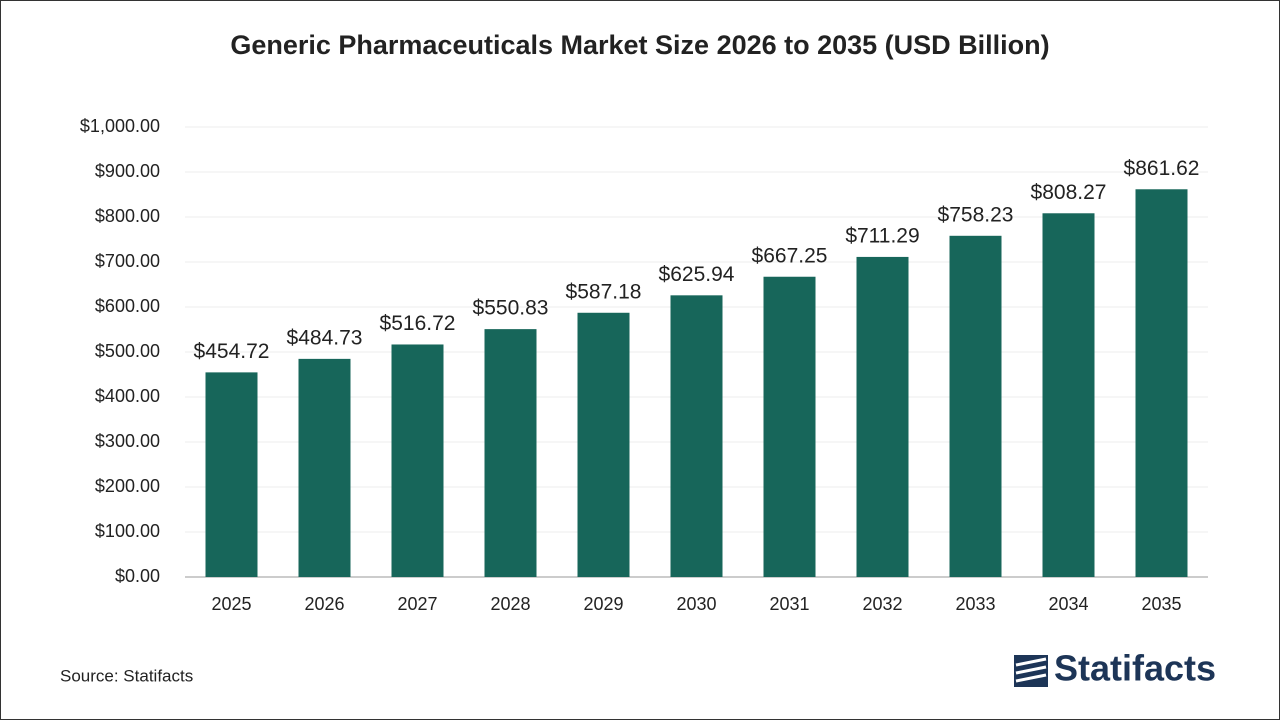  Describe the element at coordinates (127, 216) in the screenshot. I see `y-tick-label: $800.00` at that location.